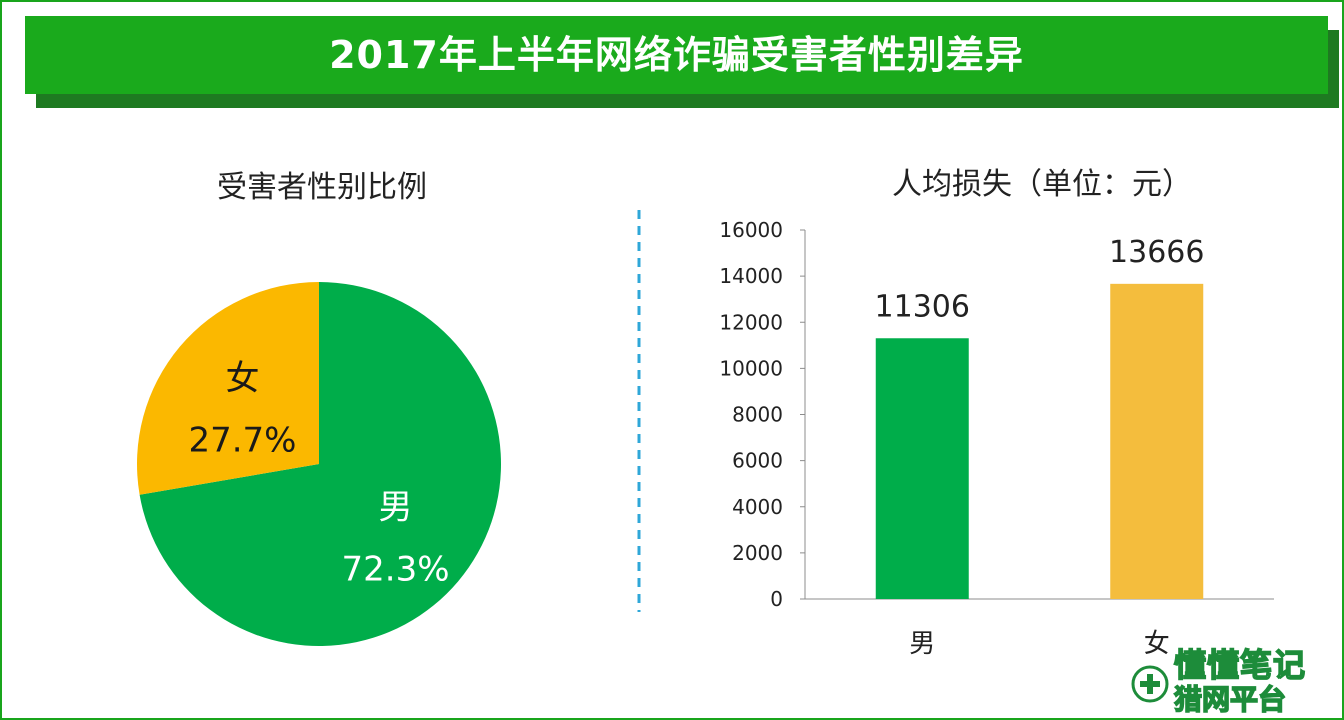  What do you see at coordinates (322, 187) in the screenshot?
I see `pie-chart-title: 受害者性别比例` at bounding box center [322, 187].